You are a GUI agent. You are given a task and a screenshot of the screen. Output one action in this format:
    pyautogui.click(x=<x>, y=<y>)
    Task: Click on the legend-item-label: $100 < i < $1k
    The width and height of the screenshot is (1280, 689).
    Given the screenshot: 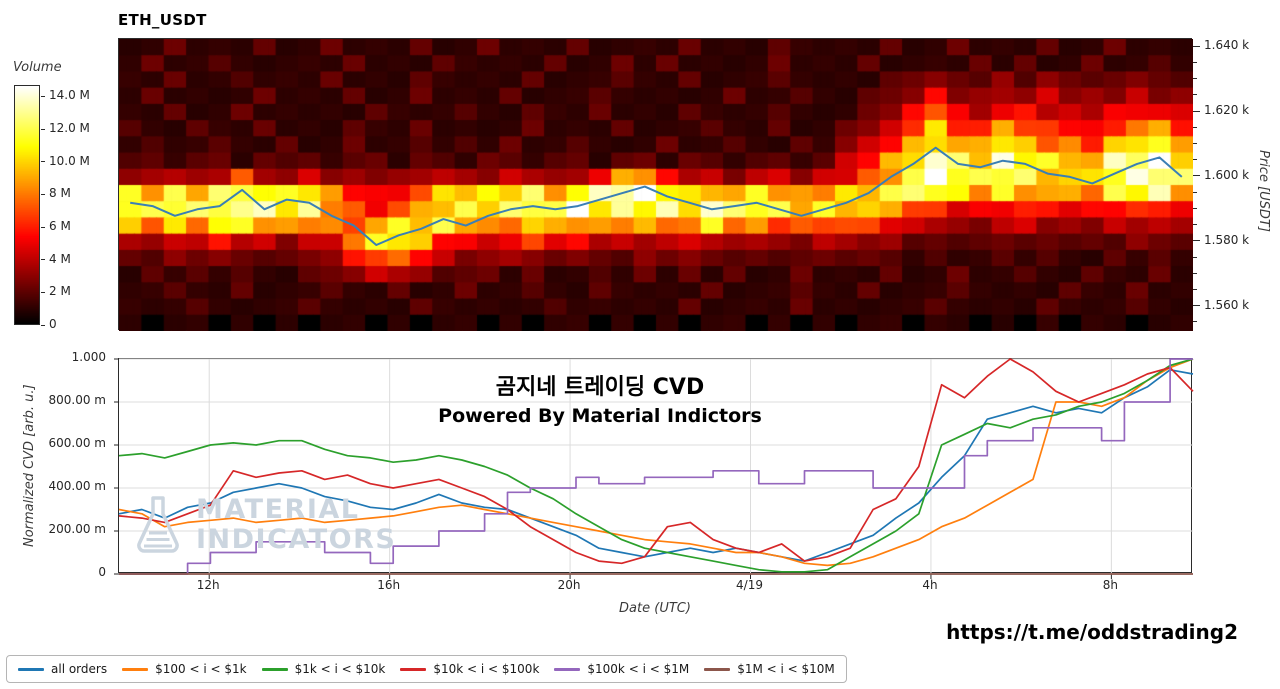 What is the action you would take?
    pyautogui.click(x=201, y=669)
    